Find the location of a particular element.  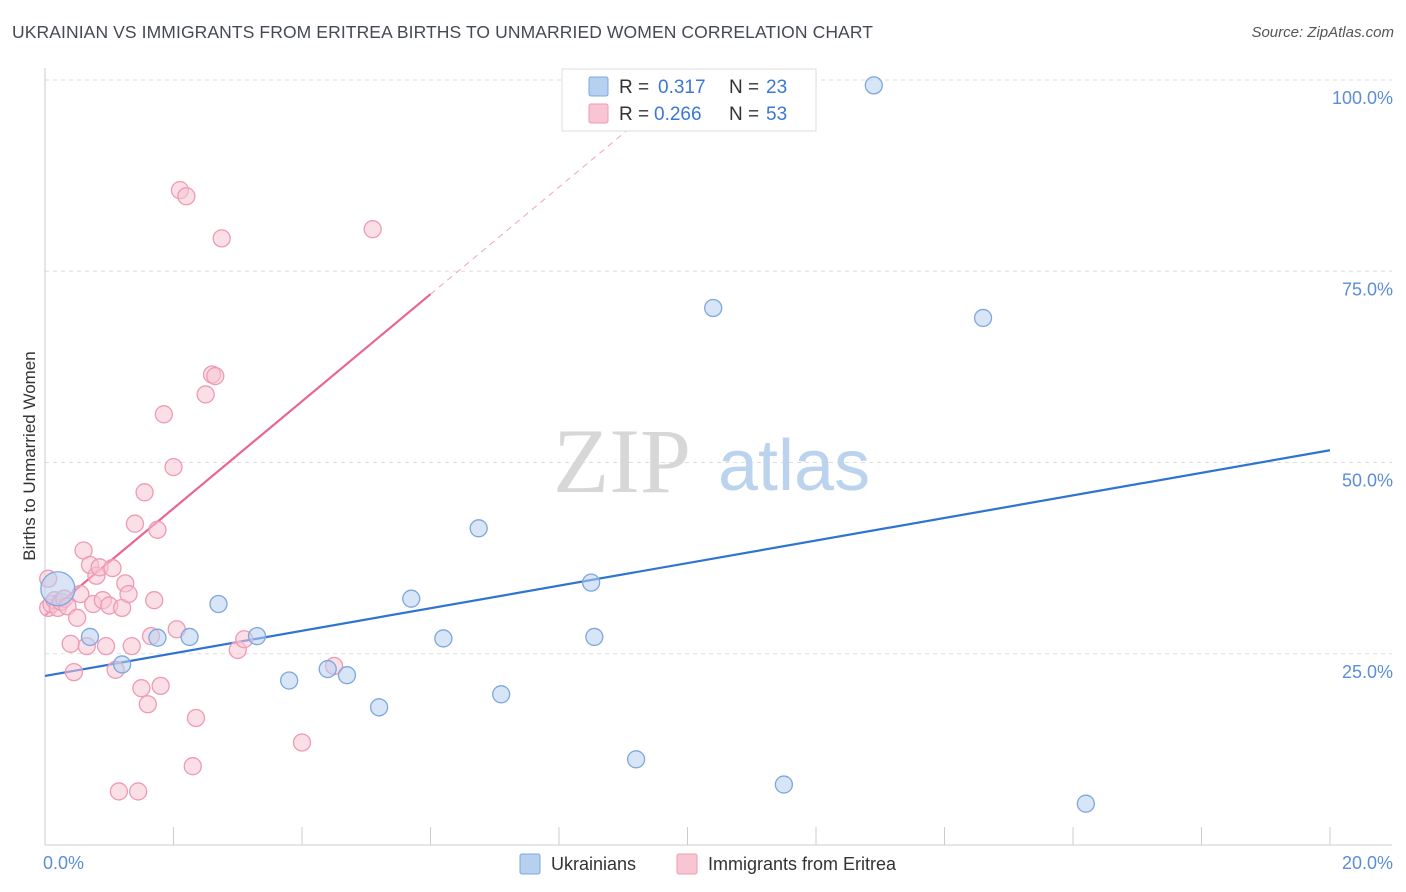

bottom-legend: Ukrainians Immigrants from Eritrea is located at coordinates (708, 864).